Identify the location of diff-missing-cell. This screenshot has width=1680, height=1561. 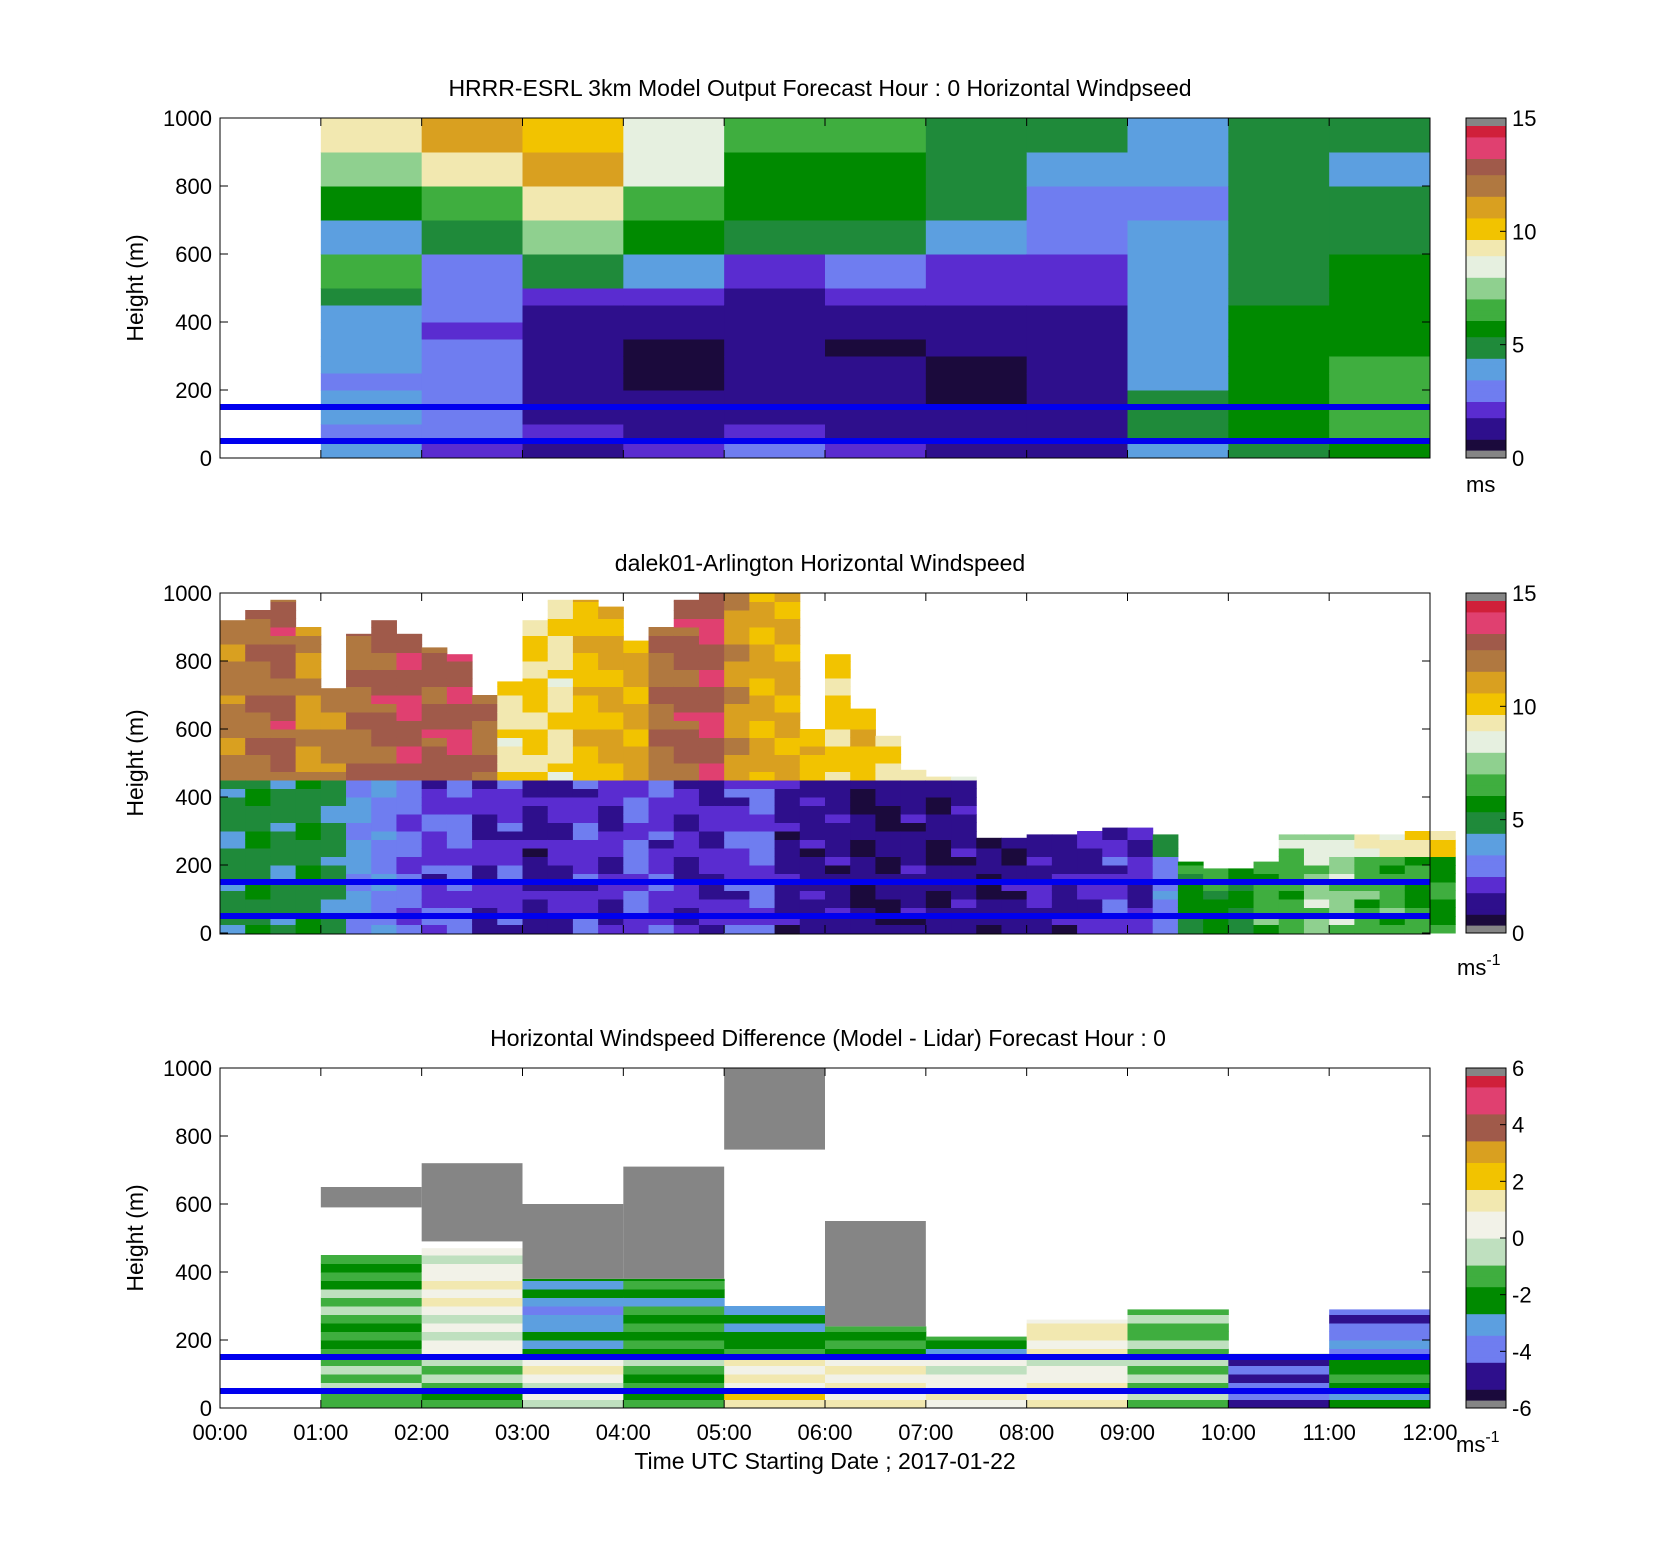
(774, 1109).